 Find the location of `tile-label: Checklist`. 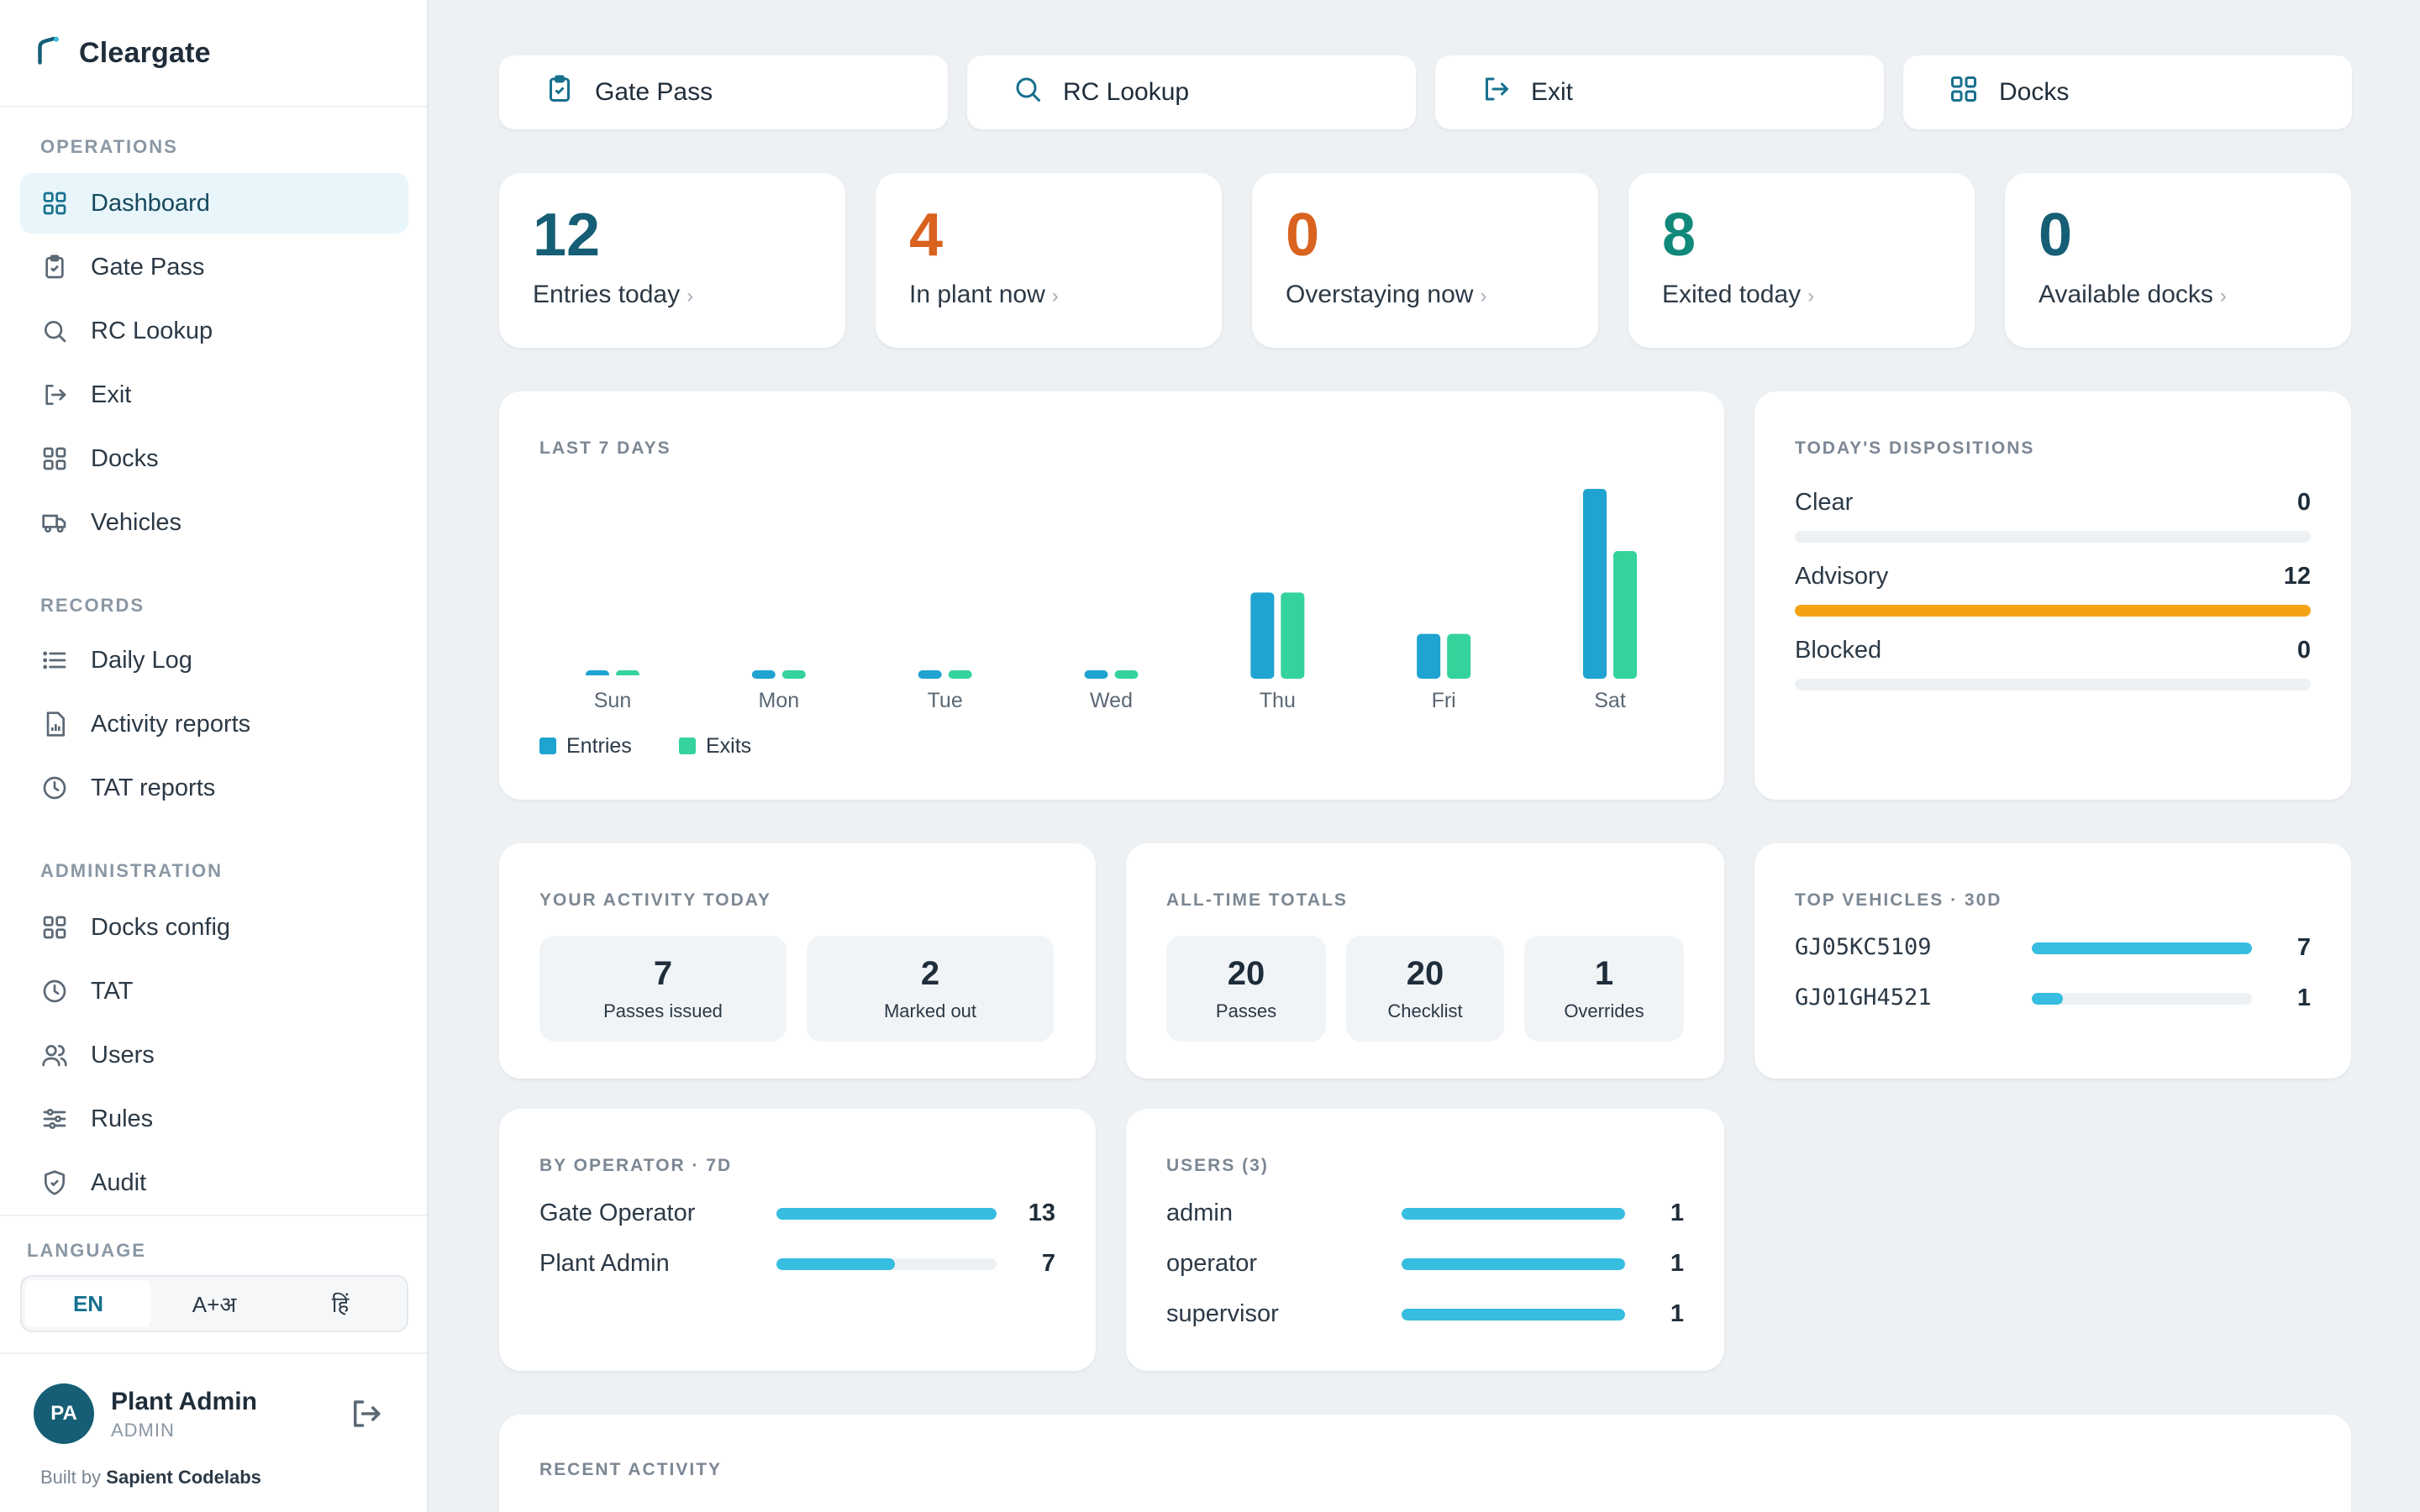

tile-label: Checklist is located at coordinates (1425, 1010).